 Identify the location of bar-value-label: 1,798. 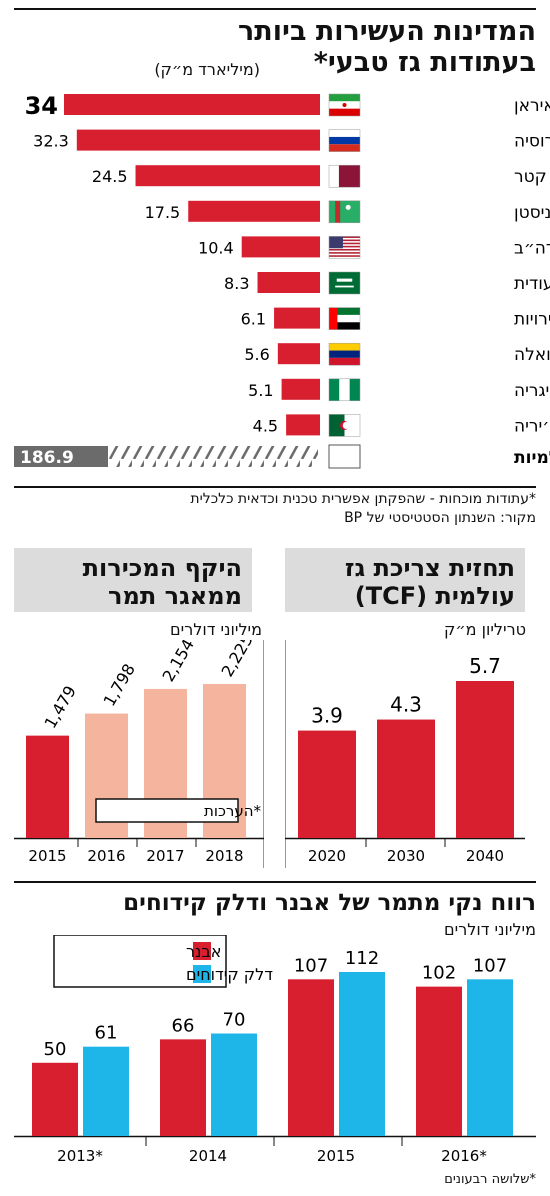
(119, 684).